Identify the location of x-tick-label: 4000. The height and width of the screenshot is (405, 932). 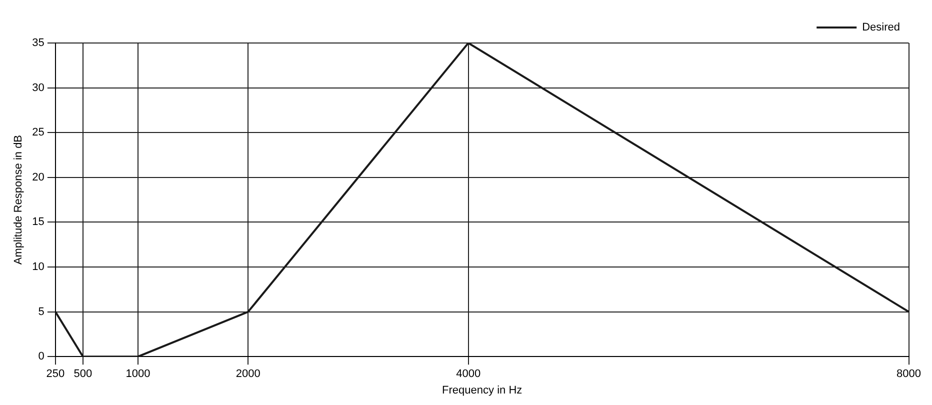
(468, 374).